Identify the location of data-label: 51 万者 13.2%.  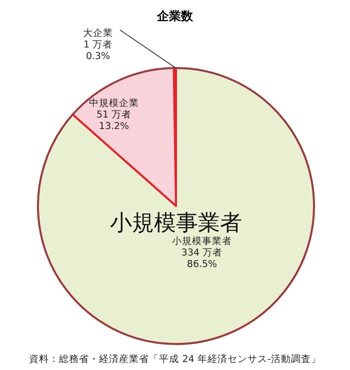
(114, 120).